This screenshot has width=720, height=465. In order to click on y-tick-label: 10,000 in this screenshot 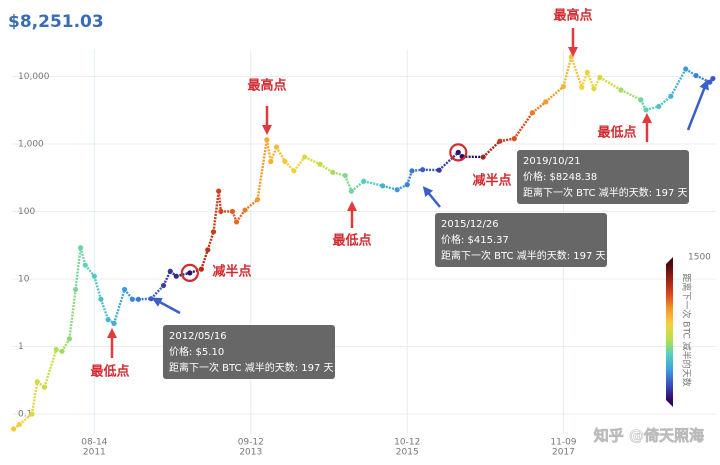, I will do `click(34, 77)`.